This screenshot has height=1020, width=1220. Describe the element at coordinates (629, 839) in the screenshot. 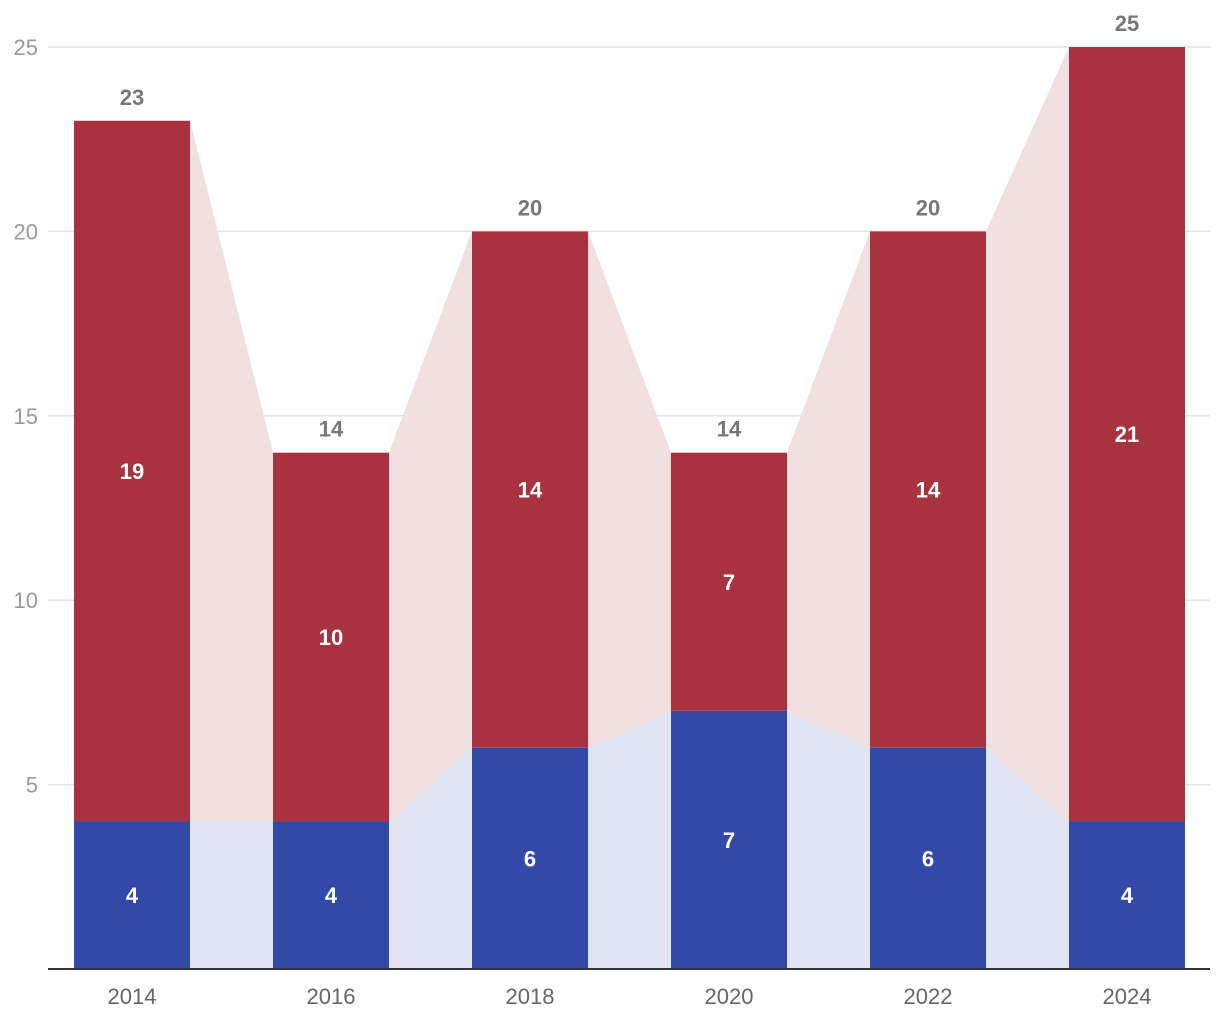

I see `band-series1-2018-2020` at that location.